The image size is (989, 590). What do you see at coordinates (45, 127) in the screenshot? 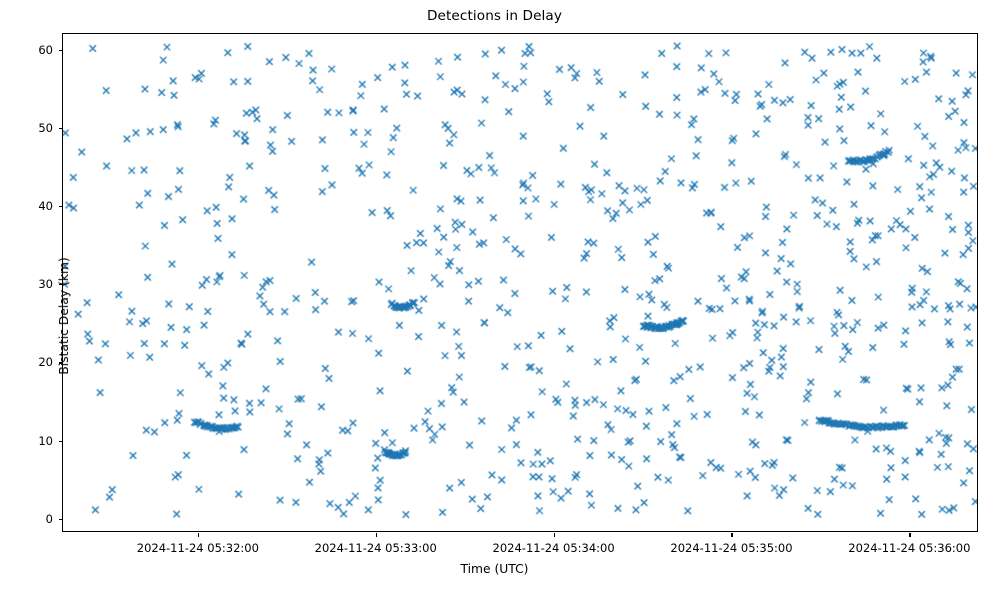
I see `y-tick-label: 50` at bounding box center [45, 127].